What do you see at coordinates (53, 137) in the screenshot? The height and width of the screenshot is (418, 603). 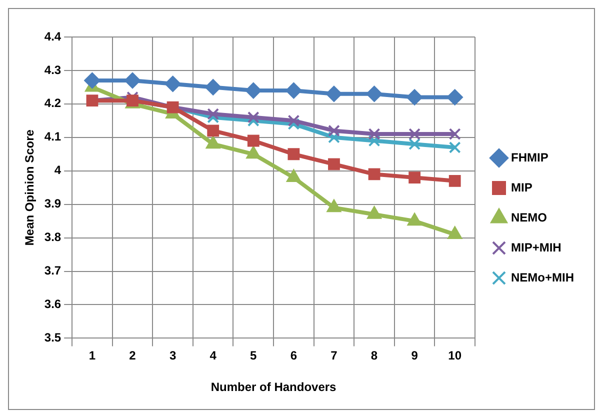 I see `y-tick-label: 4.1` at bounding box center [53, 137].